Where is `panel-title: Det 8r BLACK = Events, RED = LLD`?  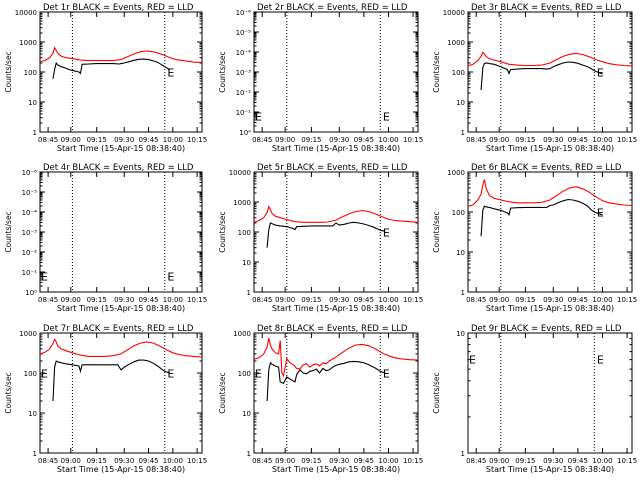 panel-title: Det 8r BLACK = Events, RED = LLD is located at coordinates (332, 329).